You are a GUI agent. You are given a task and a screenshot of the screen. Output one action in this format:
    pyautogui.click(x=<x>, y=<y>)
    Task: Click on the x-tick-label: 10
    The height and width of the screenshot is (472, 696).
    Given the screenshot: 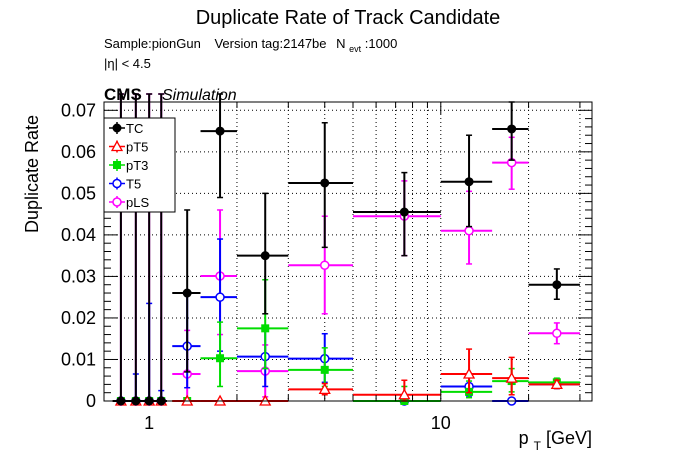 What is the action you would take?
    pyautogui.click(x=441, y=423)
    